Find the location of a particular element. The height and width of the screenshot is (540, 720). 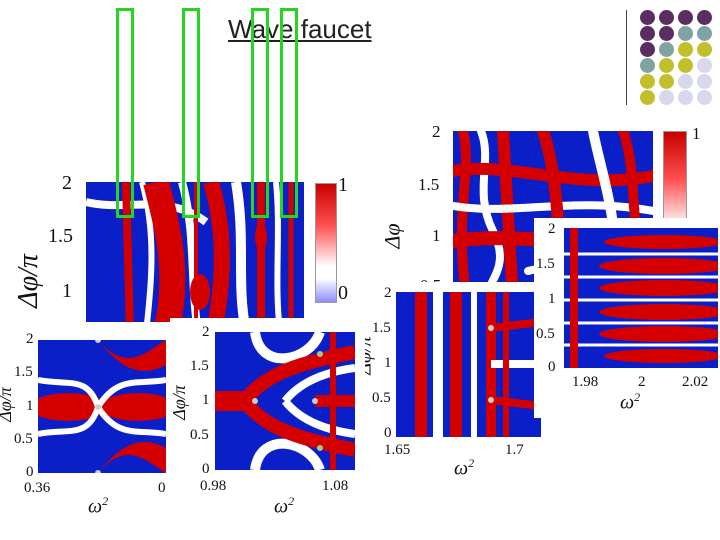

center-right-plot: 2 1.5 1 0.5 0 1.65 1.7 Δφ/π ω2 is located at coordinates (447, 382).